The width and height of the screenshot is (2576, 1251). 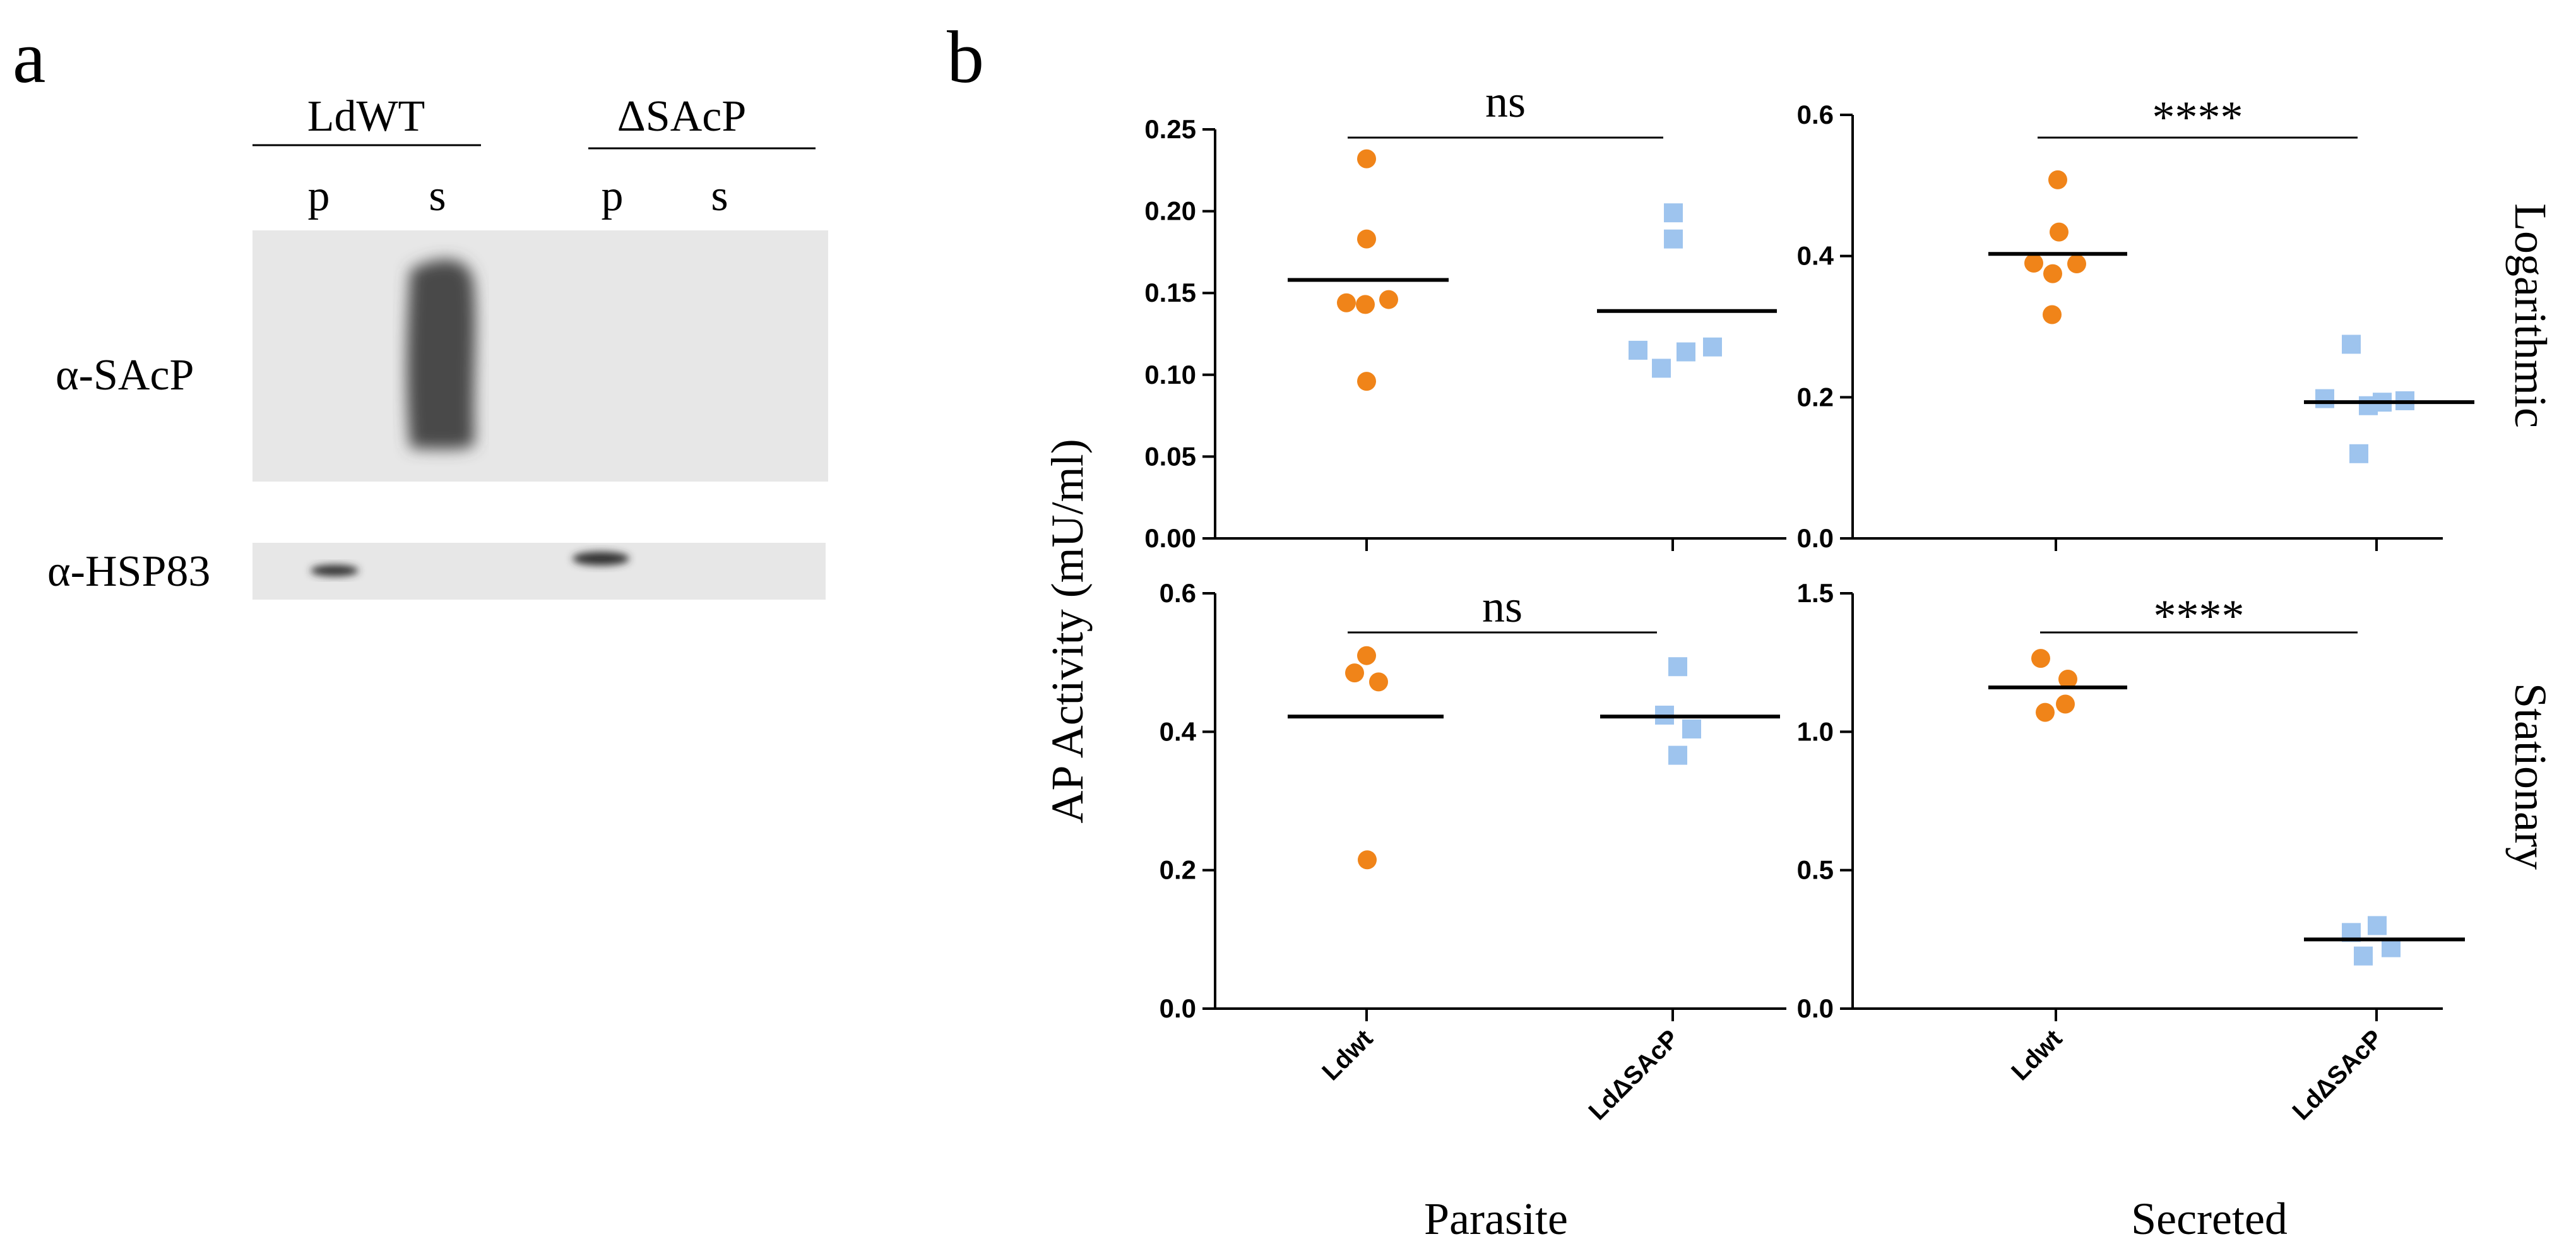 What do you see at coordinates (1816, 731) in the screenshot?
I see `y-tick-label: 1.0` at bounding box center [1816, 731].